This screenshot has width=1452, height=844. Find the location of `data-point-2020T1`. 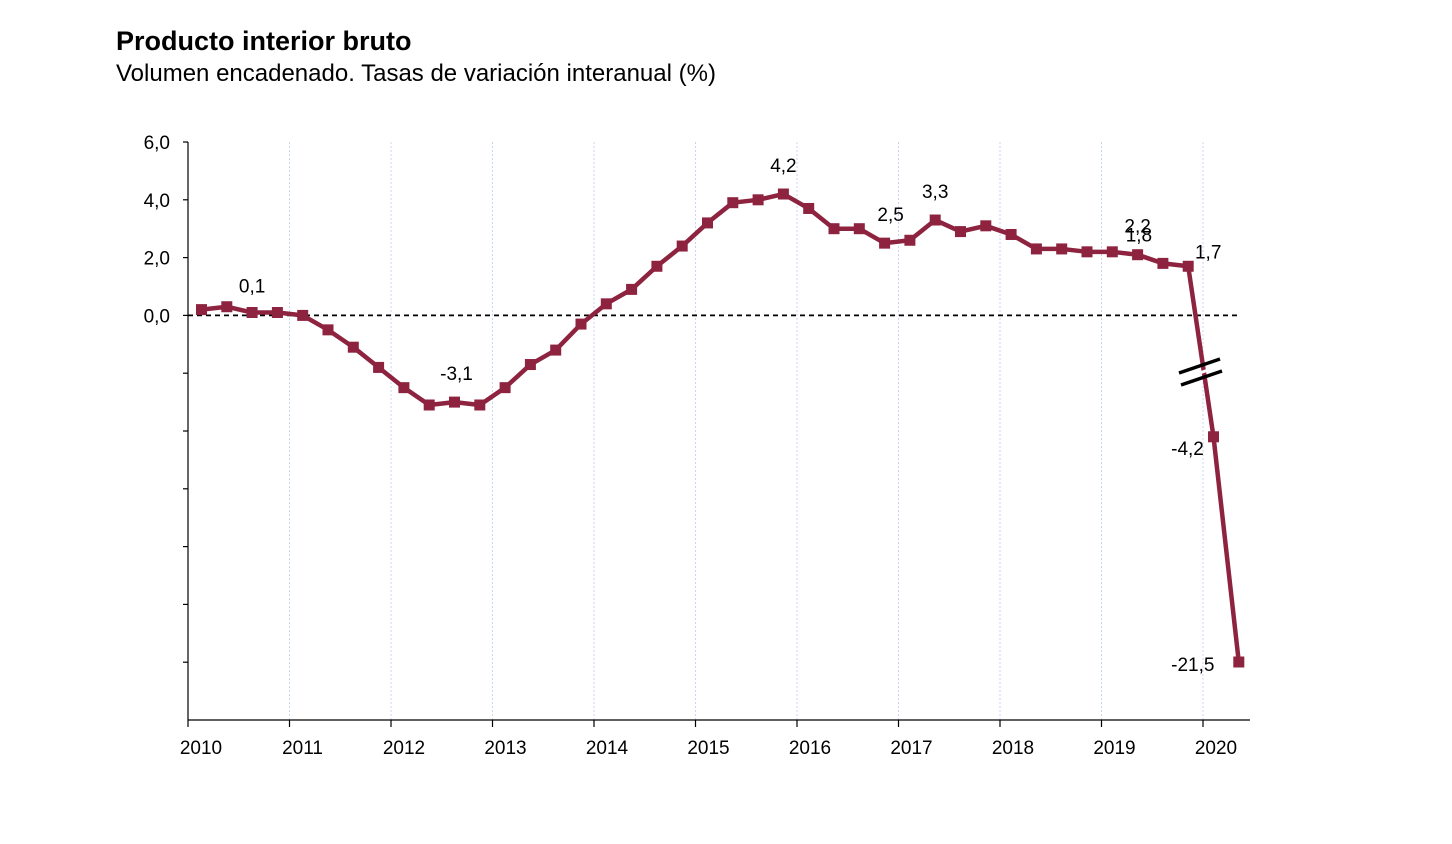

data-point-2020T1 is located at coordinates (1213, 437).